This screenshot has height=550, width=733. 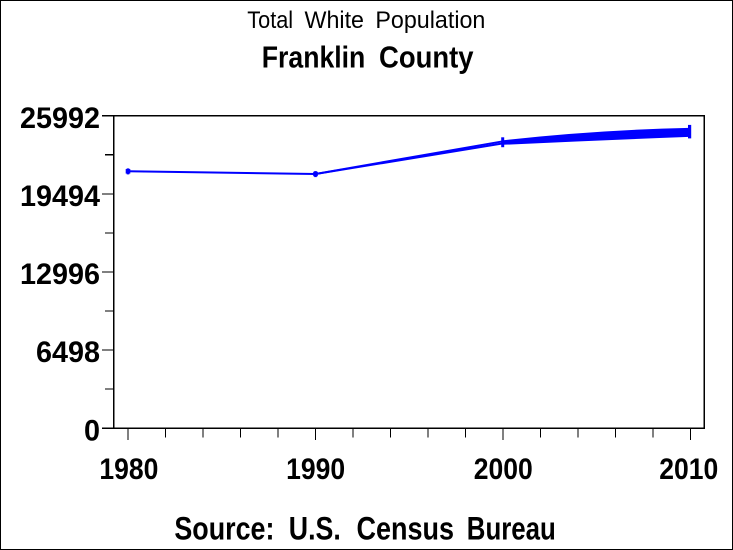 I want to click on svg-text: Source:, so click(x=224, y=528).